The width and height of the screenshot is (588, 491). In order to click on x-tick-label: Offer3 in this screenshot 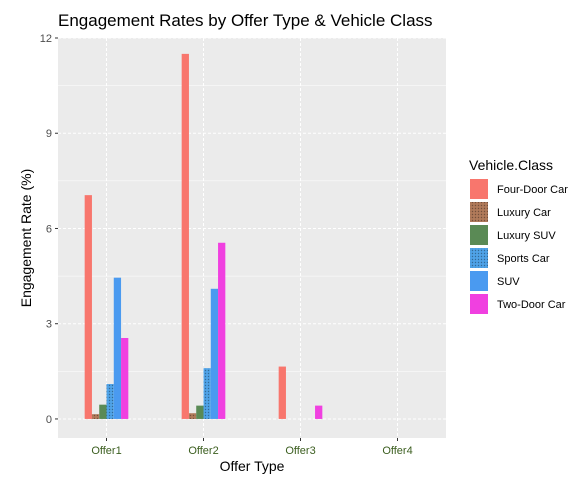, I will do `click(300, 451)`.